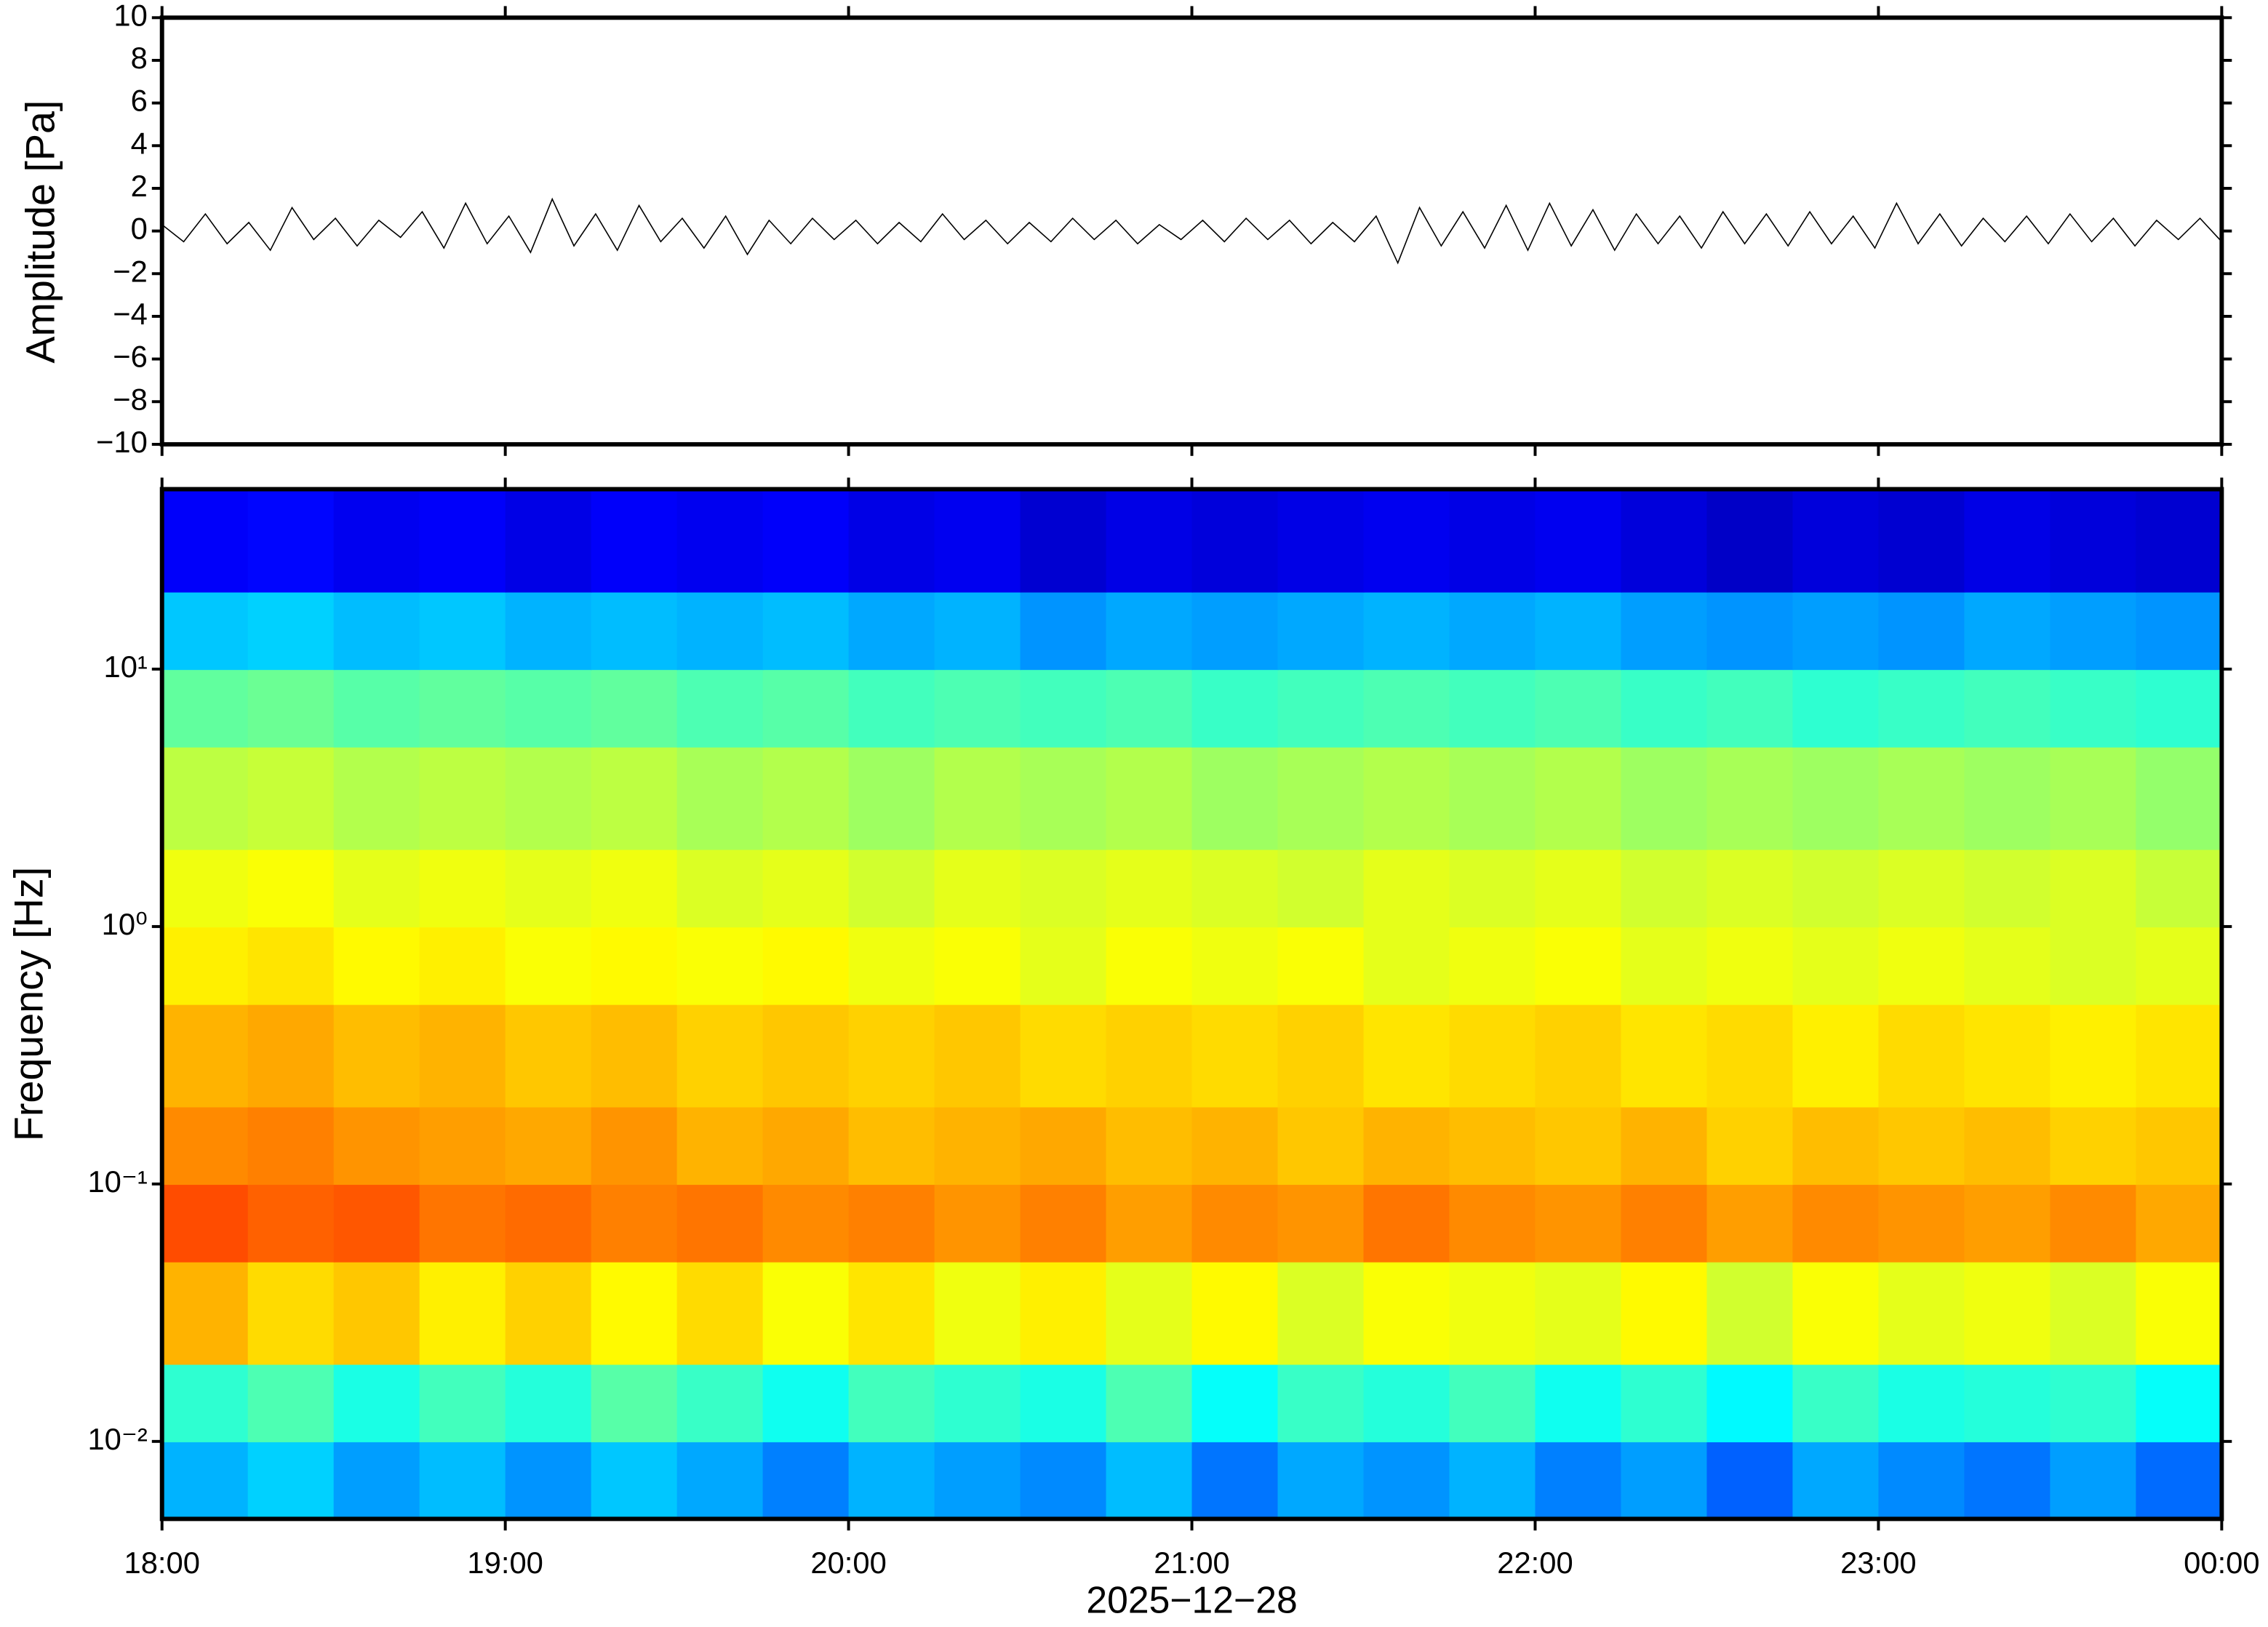  I want to click on y-tick-label: −4, so click(130, 314).